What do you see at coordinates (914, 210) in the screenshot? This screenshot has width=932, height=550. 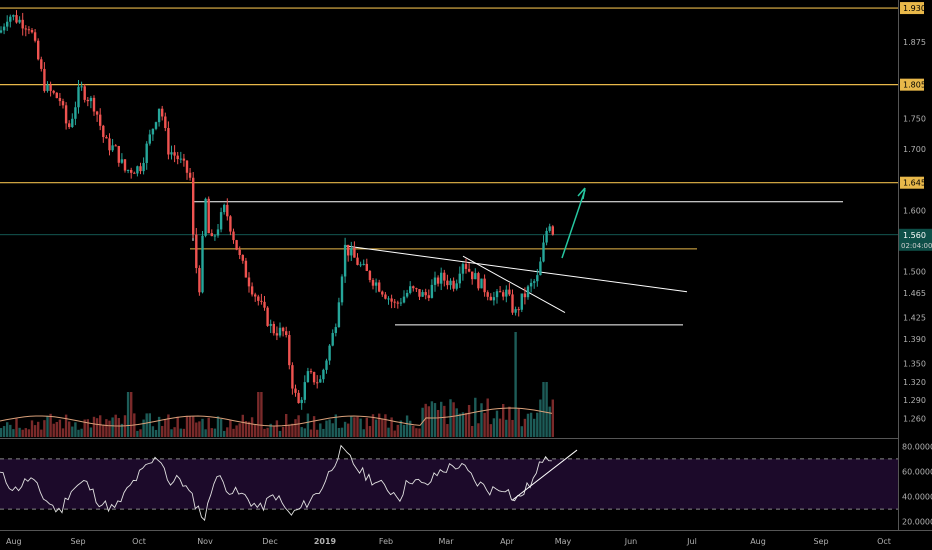 I see `price-tick-label: 1.600` at bounding box center [914, 210].